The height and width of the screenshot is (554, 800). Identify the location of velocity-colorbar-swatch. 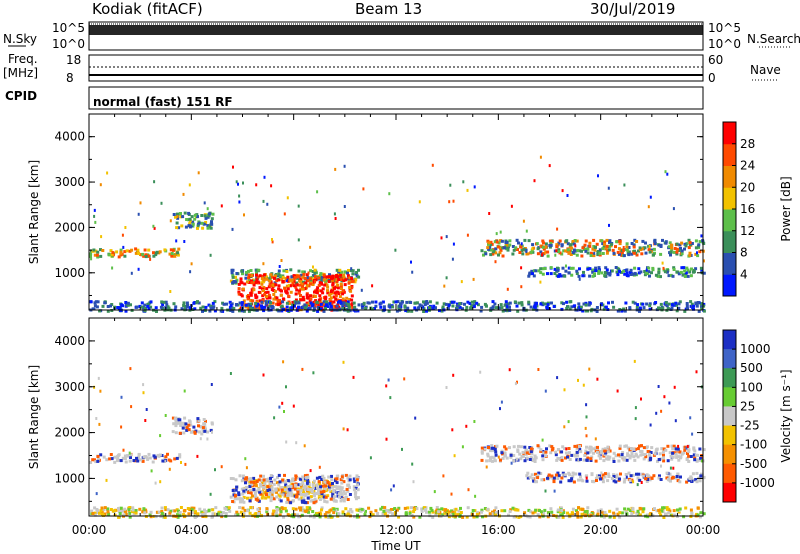
(729, 435).